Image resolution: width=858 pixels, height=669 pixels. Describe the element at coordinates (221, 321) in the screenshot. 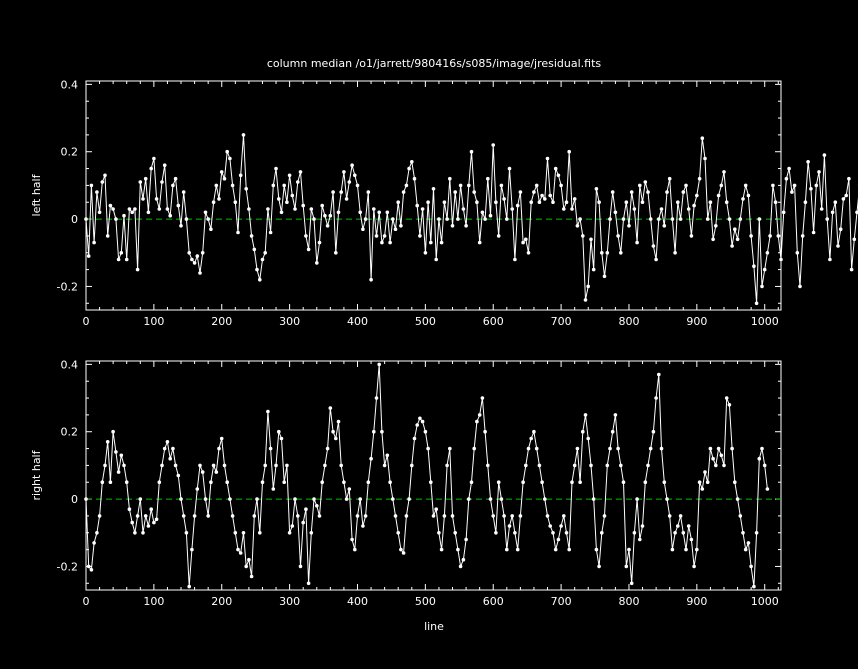

I see `x-tick-label: 200` at that location.